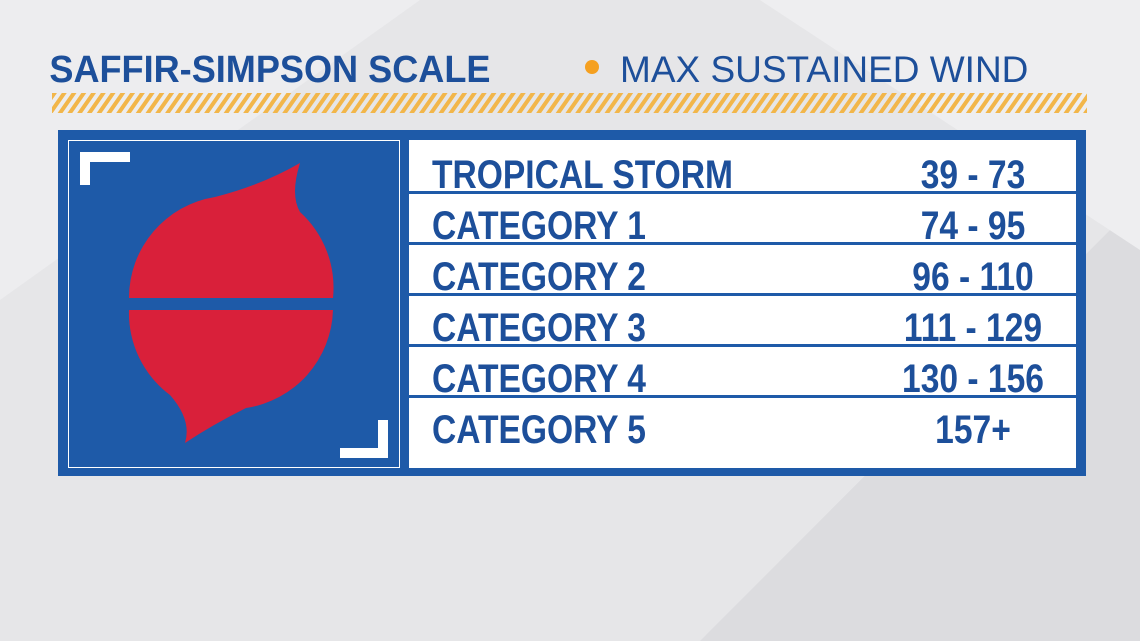 This screenshot has width=1140, height=641. Describe the element at coordinates (824, 69) in the screenshot. I see `subtitle: MAX SUSTAINED WIND` at that location.